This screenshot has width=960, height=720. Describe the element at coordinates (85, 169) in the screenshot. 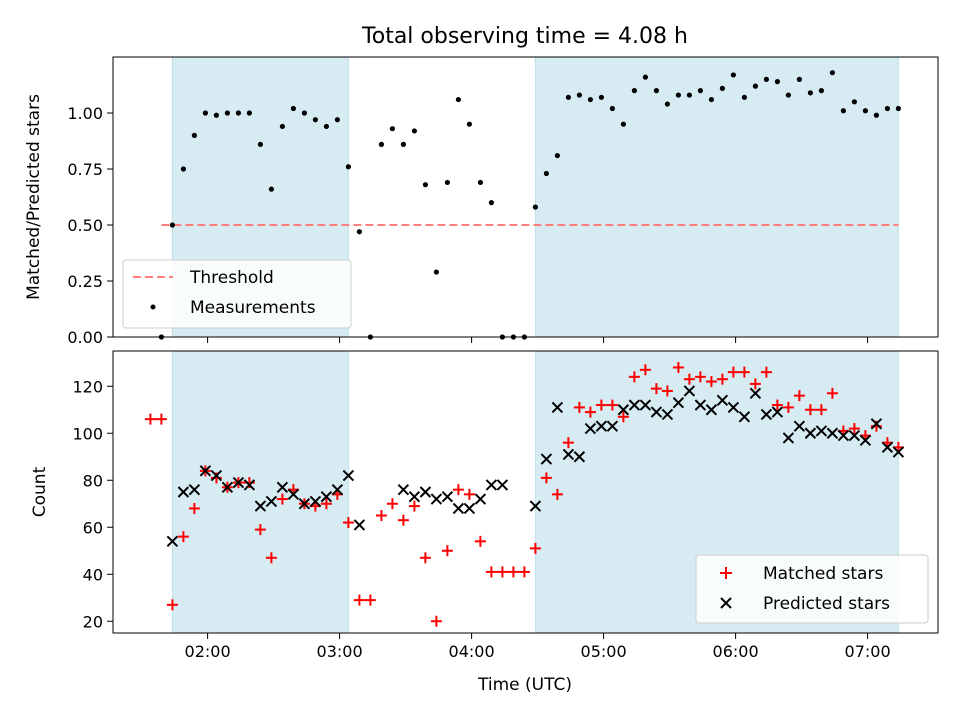

I see `y-tick-label: 0.75` at that location.